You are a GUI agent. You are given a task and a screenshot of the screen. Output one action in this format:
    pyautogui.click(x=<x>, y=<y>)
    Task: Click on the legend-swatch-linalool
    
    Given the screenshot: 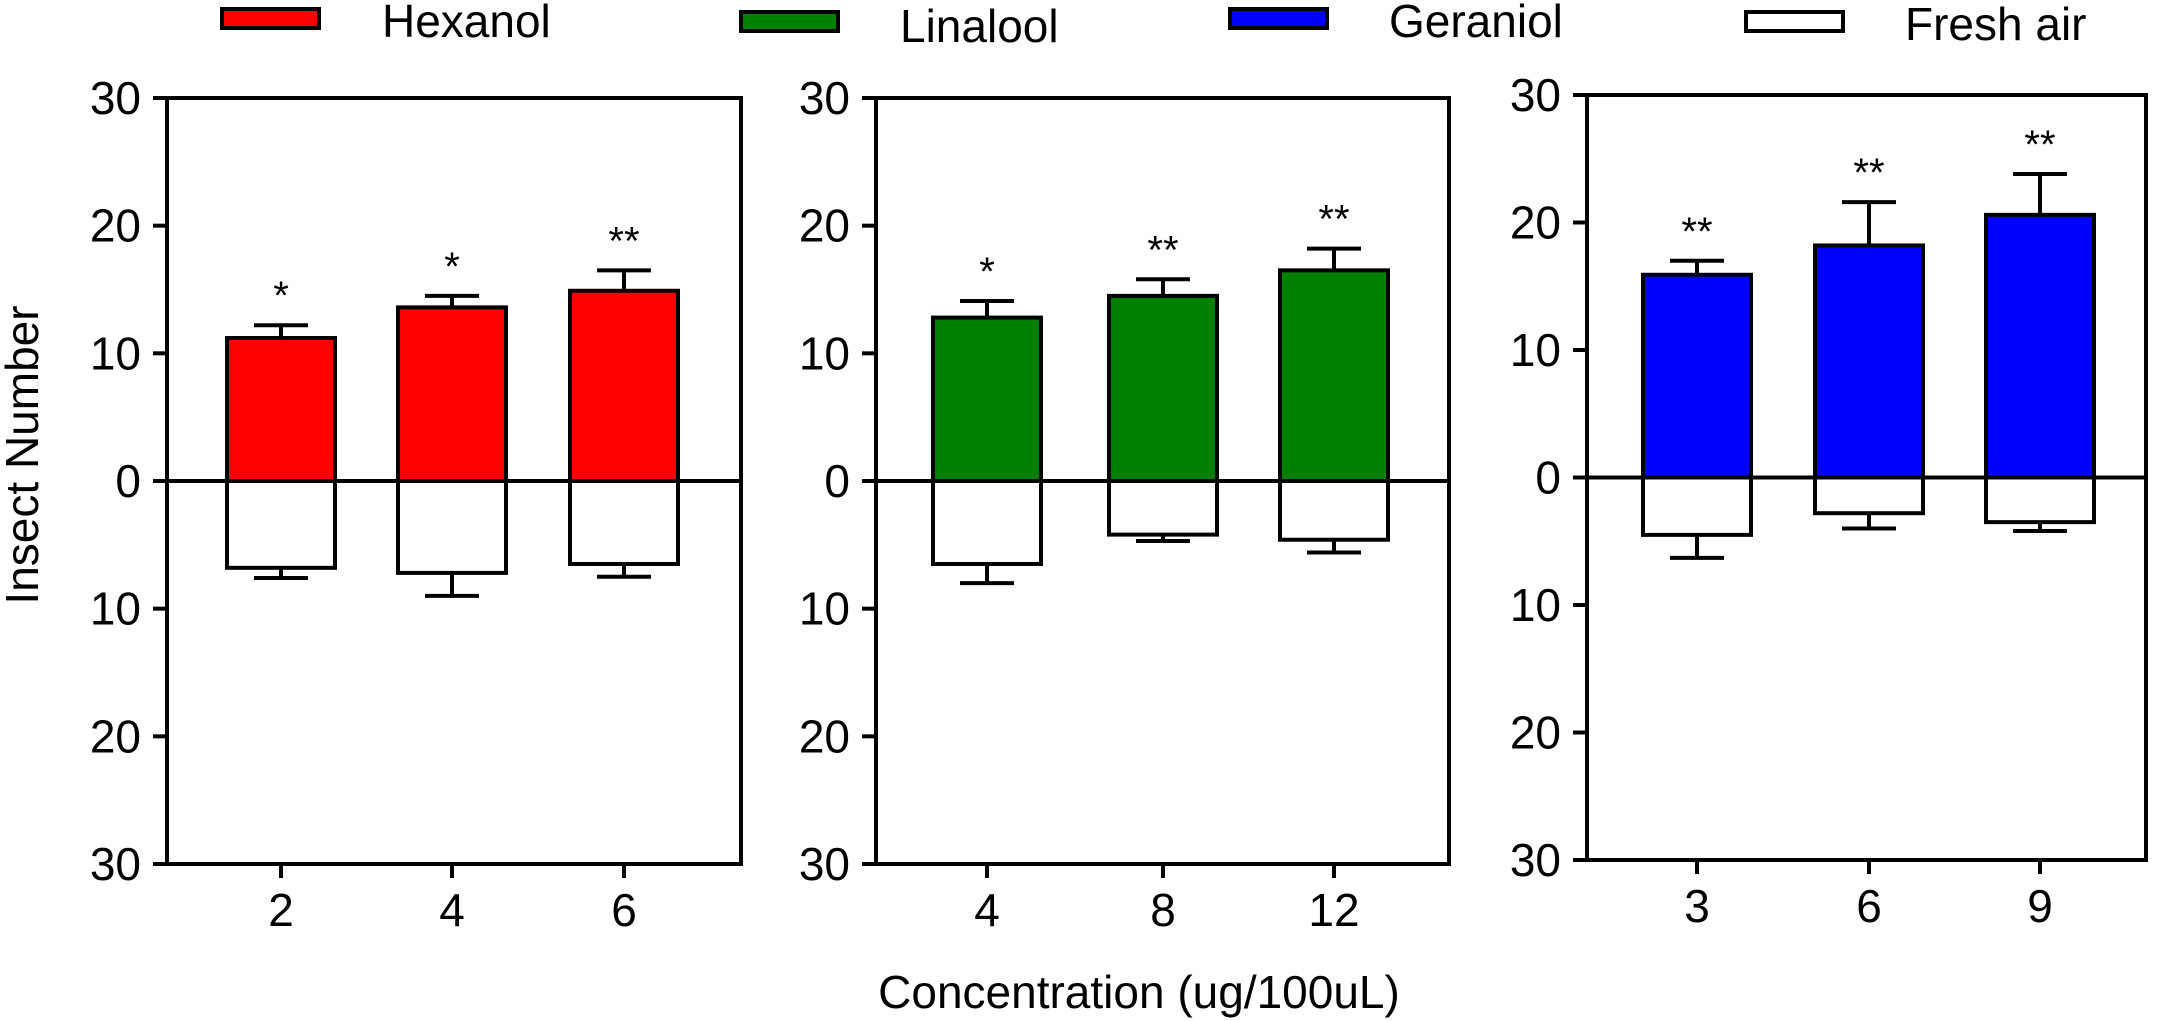 What is the action you would take?
    pyautogui.click(x=789, y=21)
    